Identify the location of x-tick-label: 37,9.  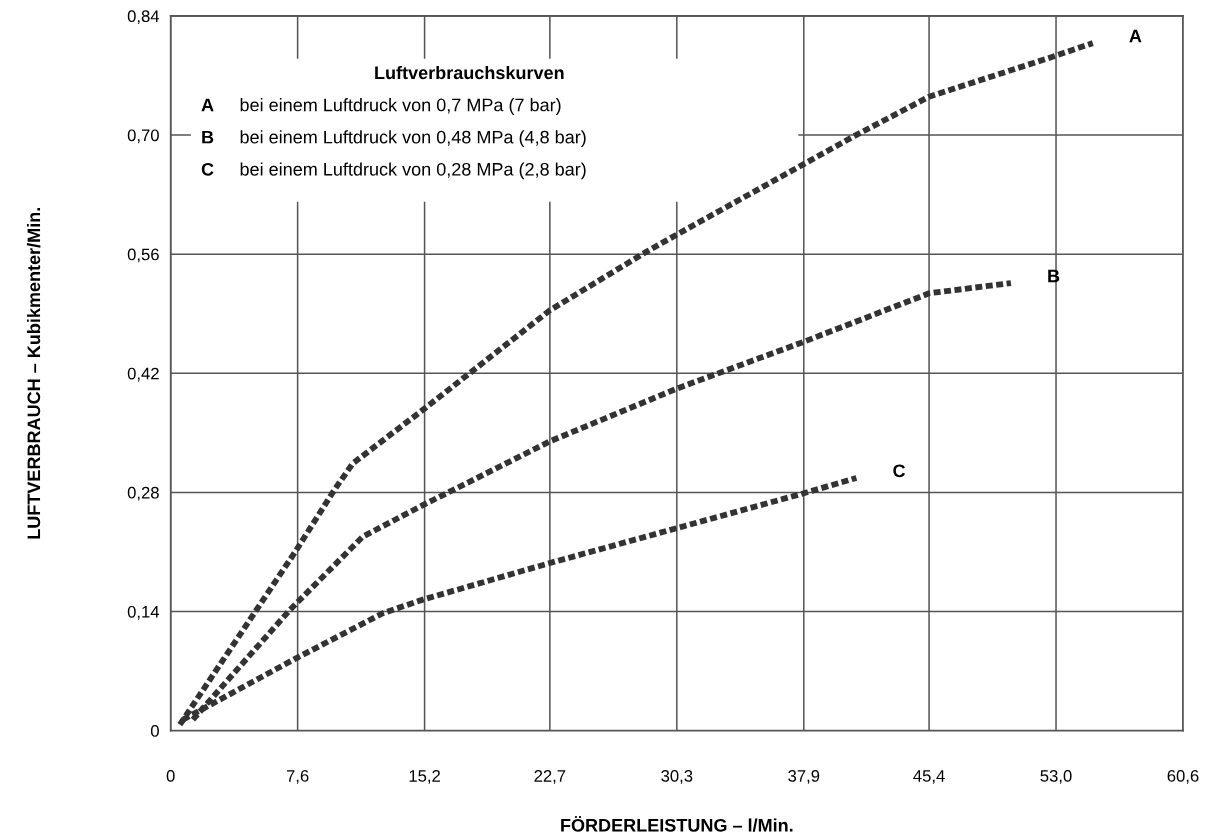
(804, 776).